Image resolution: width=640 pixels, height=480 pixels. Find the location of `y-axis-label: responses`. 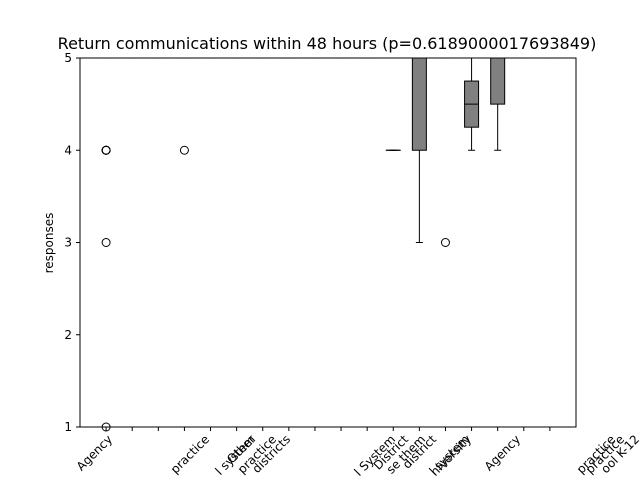

y-axis-label: responses is located at coordinates (49, 243).